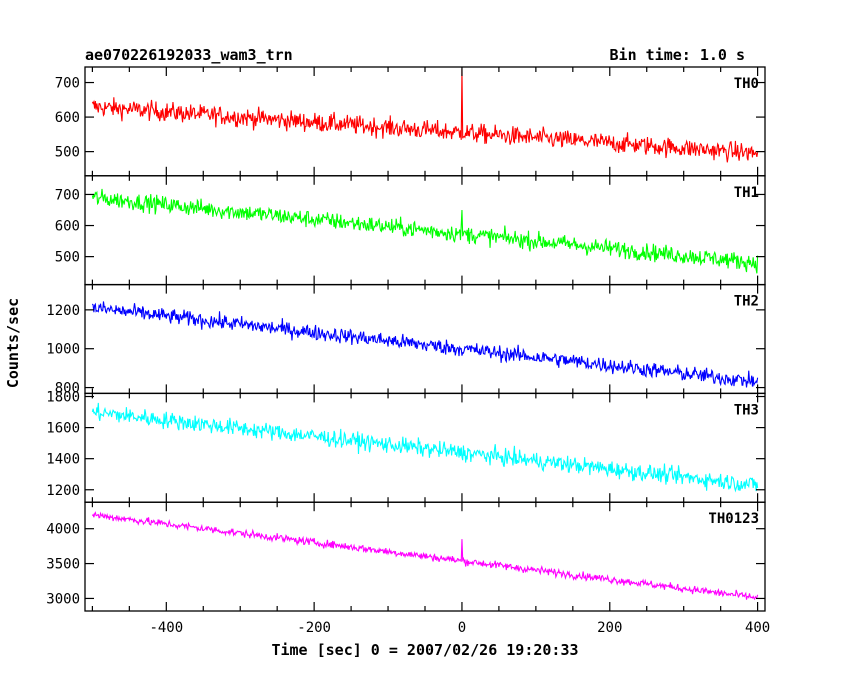 The image size is (850, 680). I want to click on panel-th2: 800 1000 1200 TH2, so click(406, 340).